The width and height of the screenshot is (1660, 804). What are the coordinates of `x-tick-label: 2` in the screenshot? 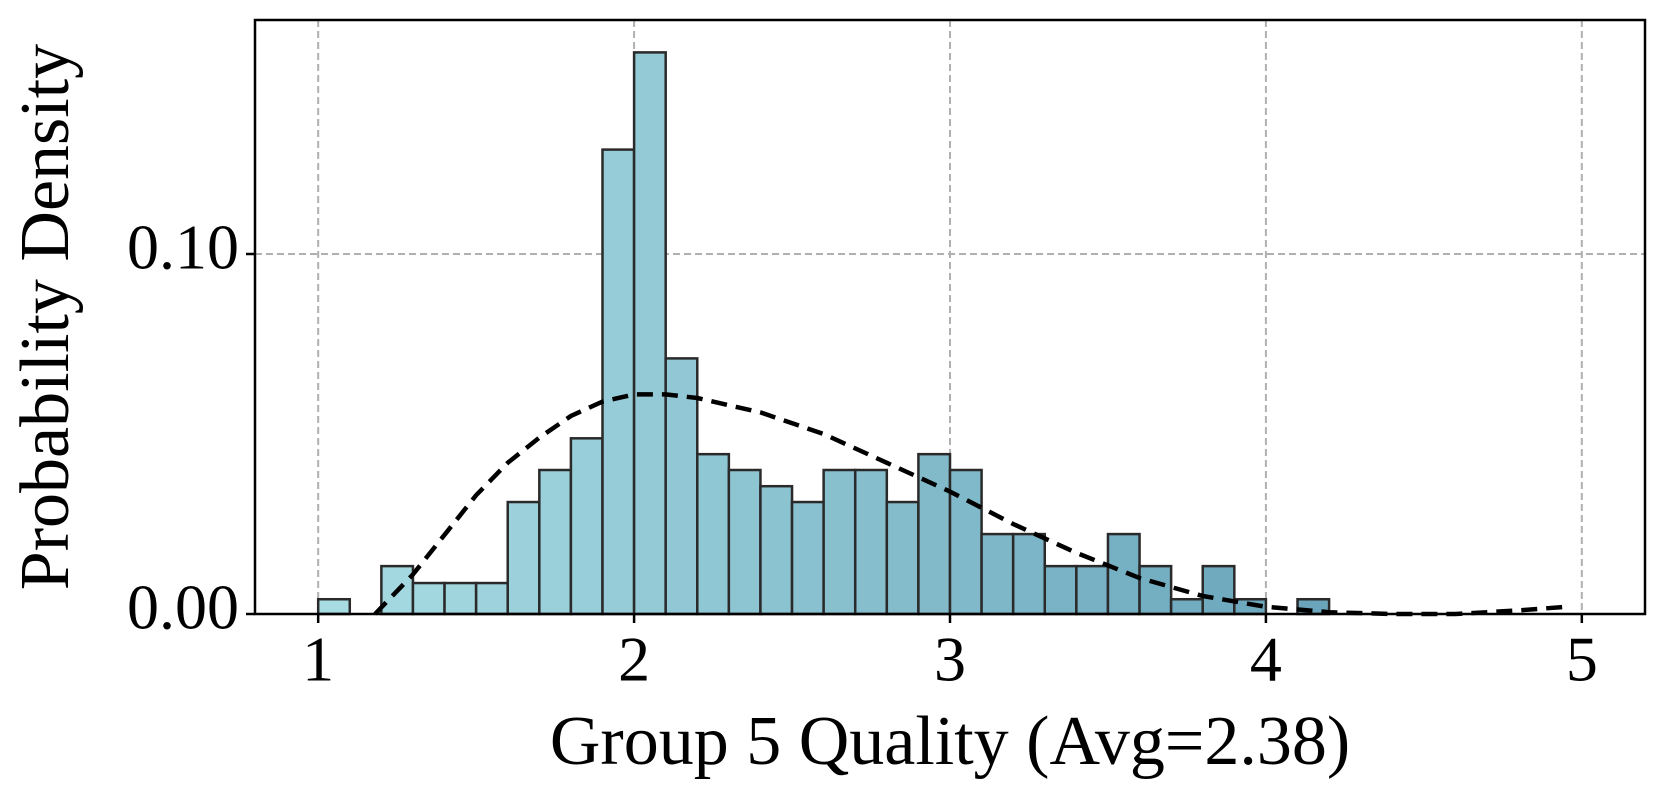 It's located at (634, 659).